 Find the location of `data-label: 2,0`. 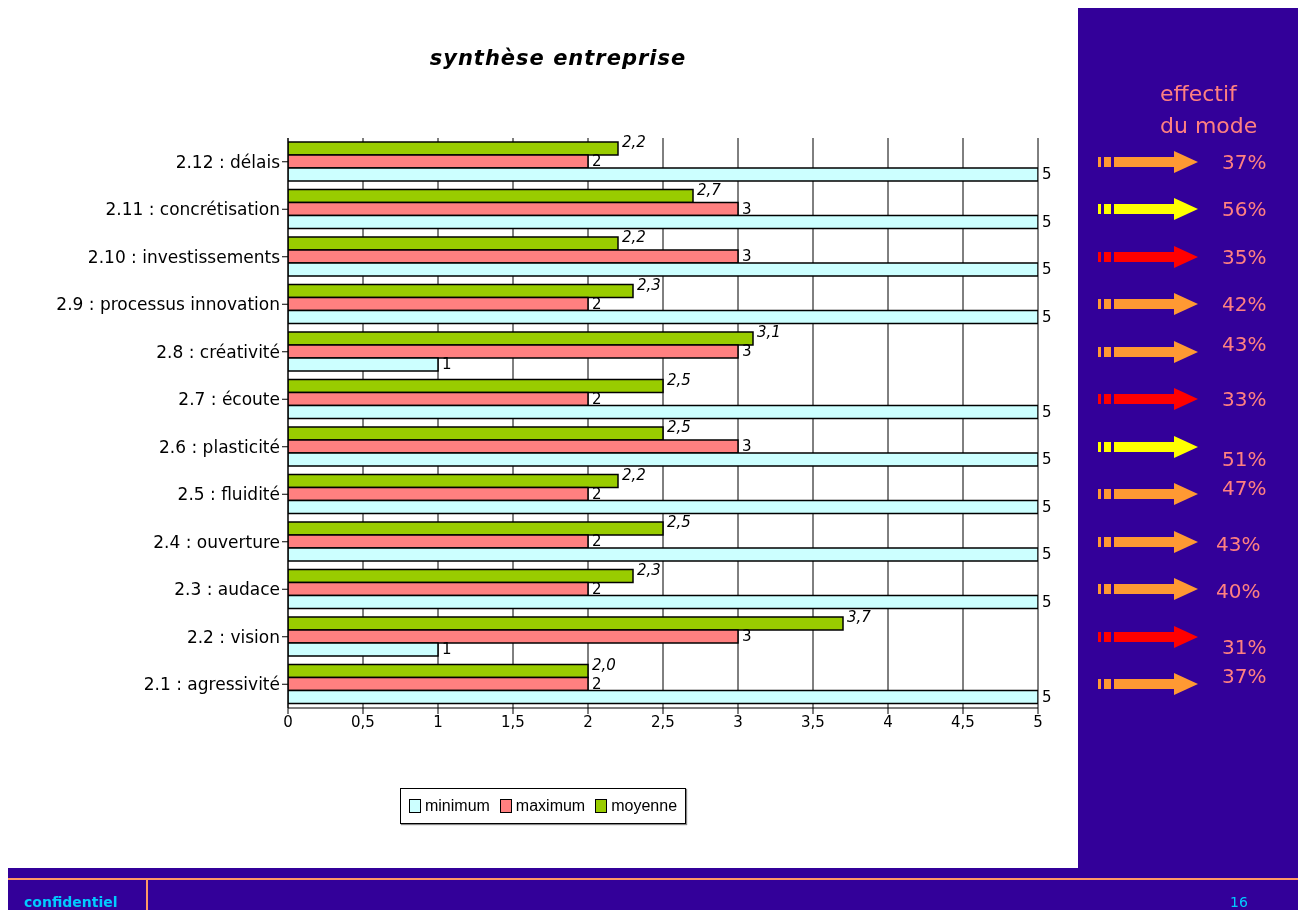

data-label: 2,0 is located at coordinates (604, 664).